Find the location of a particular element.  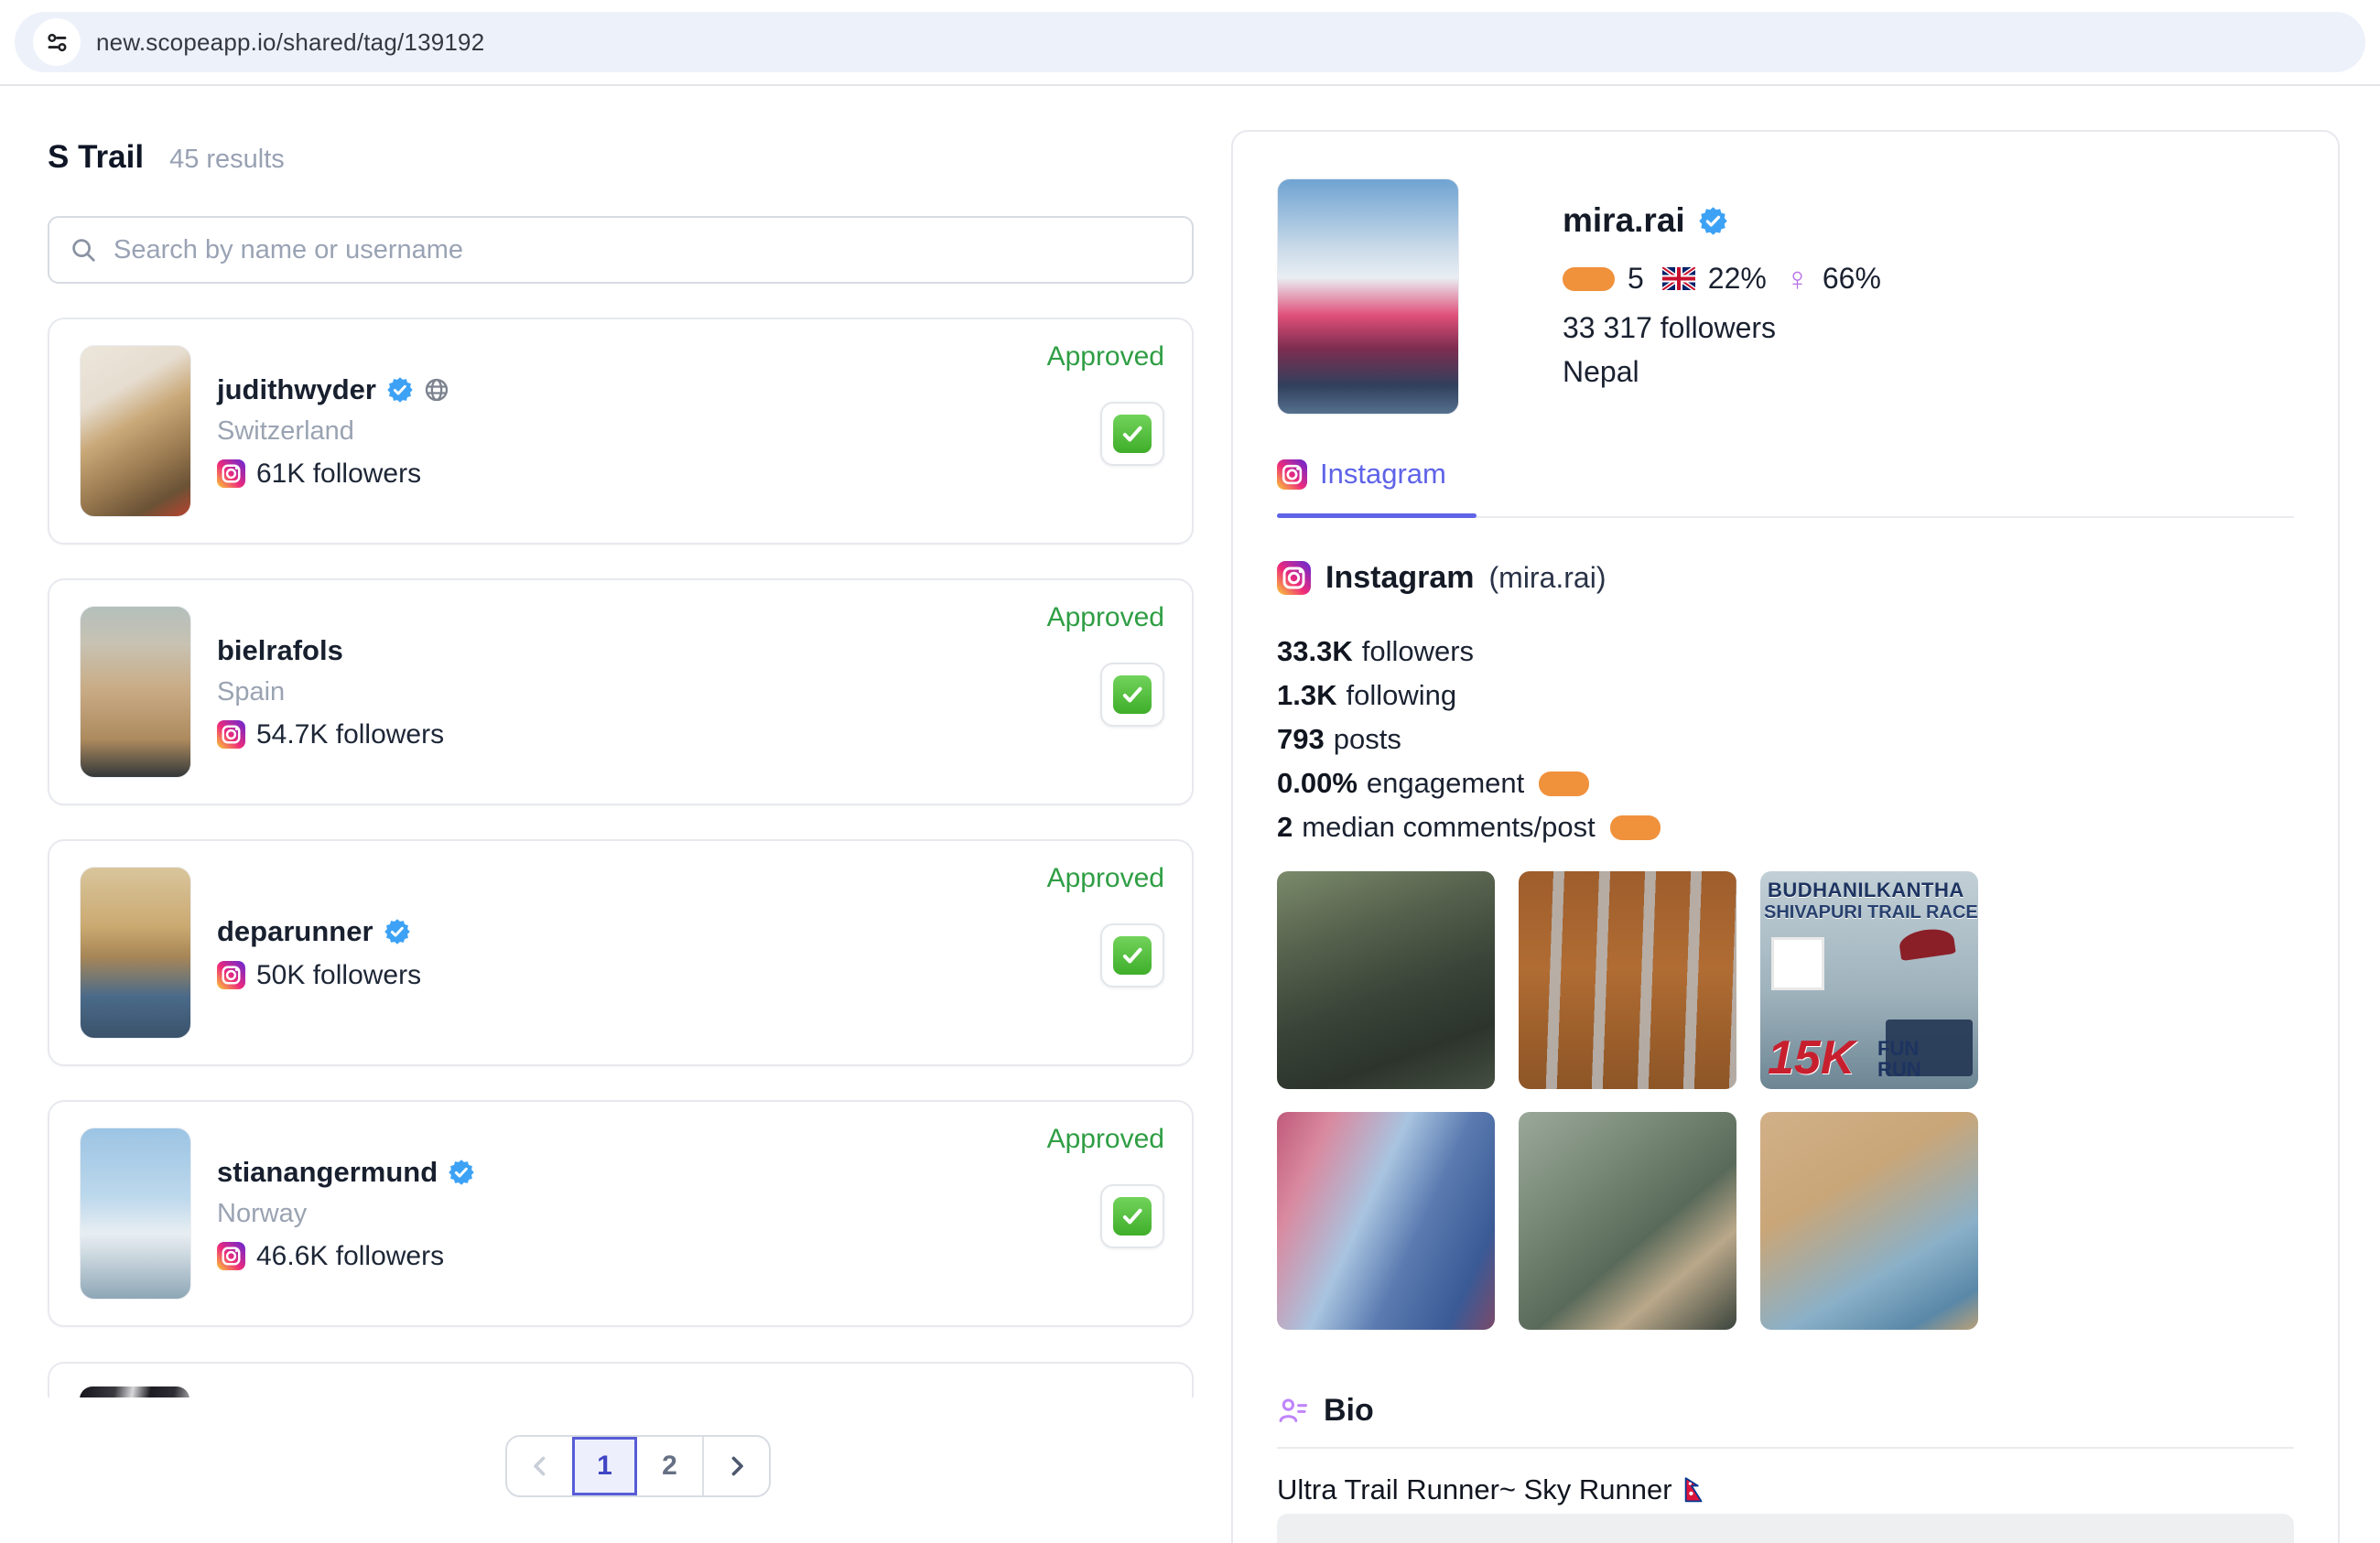

influencer-card-deparunner: deparunner 50K followers Approved is located at coordinates (621, 952).